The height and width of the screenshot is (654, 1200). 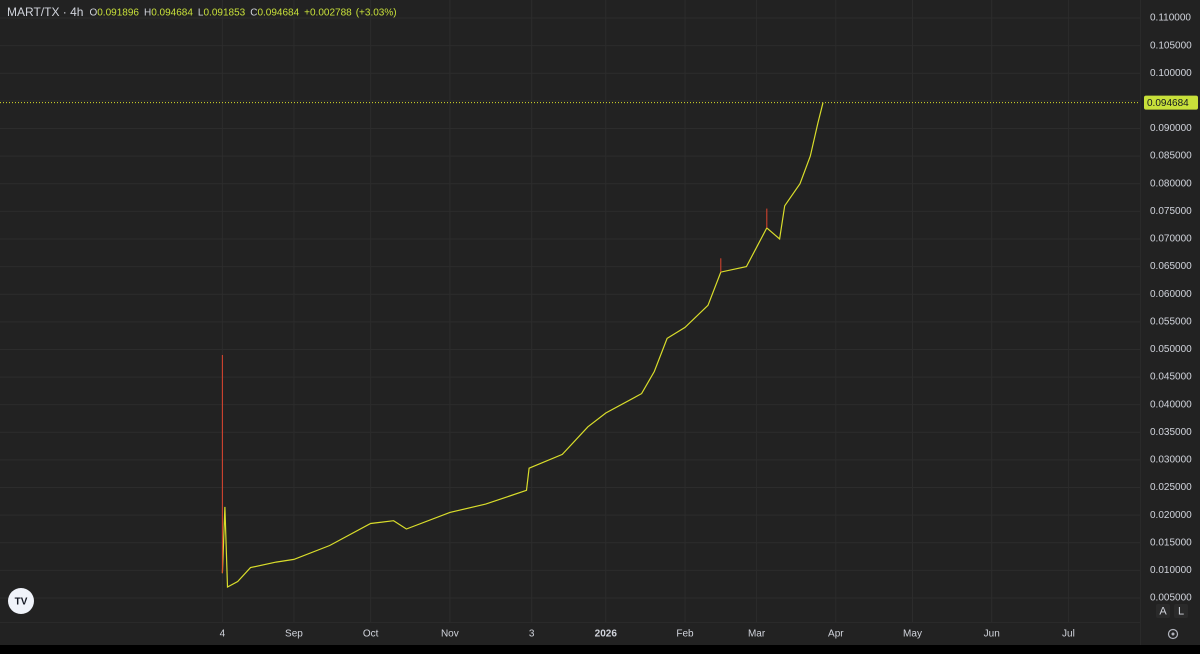 What do you see at coordinates (1170, 18) in the screenshot?
I see `y-tick-label: 0.110000` at bounding box center [1170, 18].